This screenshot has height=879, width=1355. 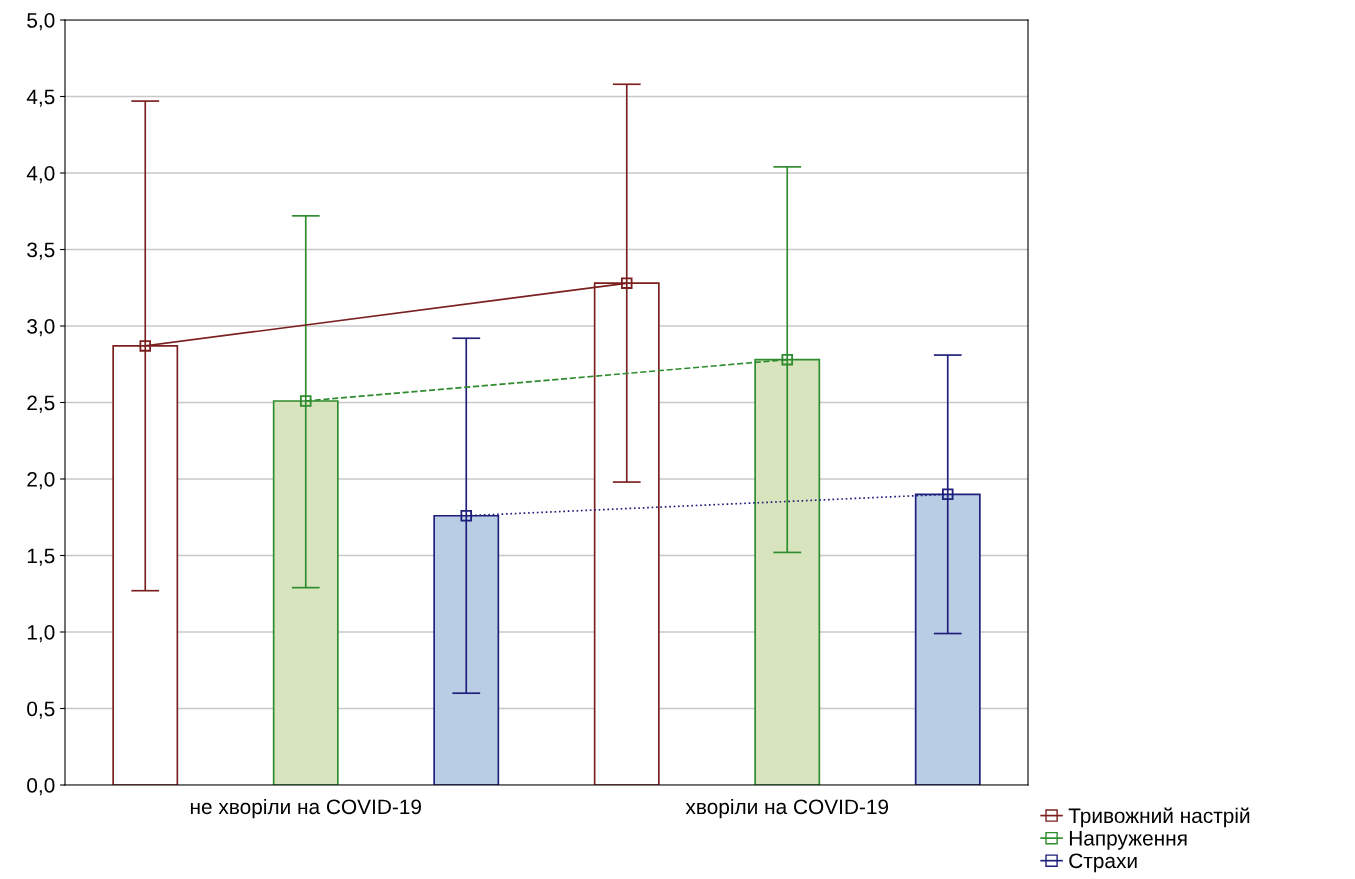 I want to click on y-tick-label: 0,5, so click(x=41, y=710).